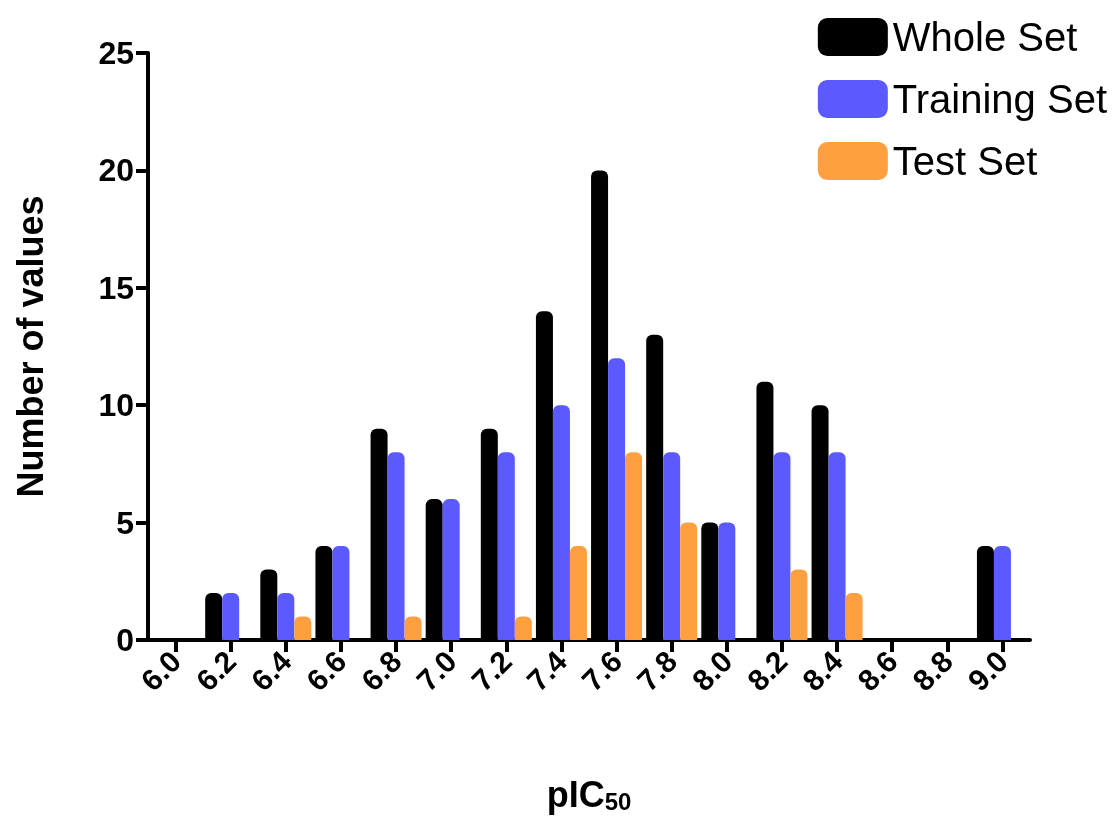  I want to click on x-tick-label: 7.0, so click(436, 671).